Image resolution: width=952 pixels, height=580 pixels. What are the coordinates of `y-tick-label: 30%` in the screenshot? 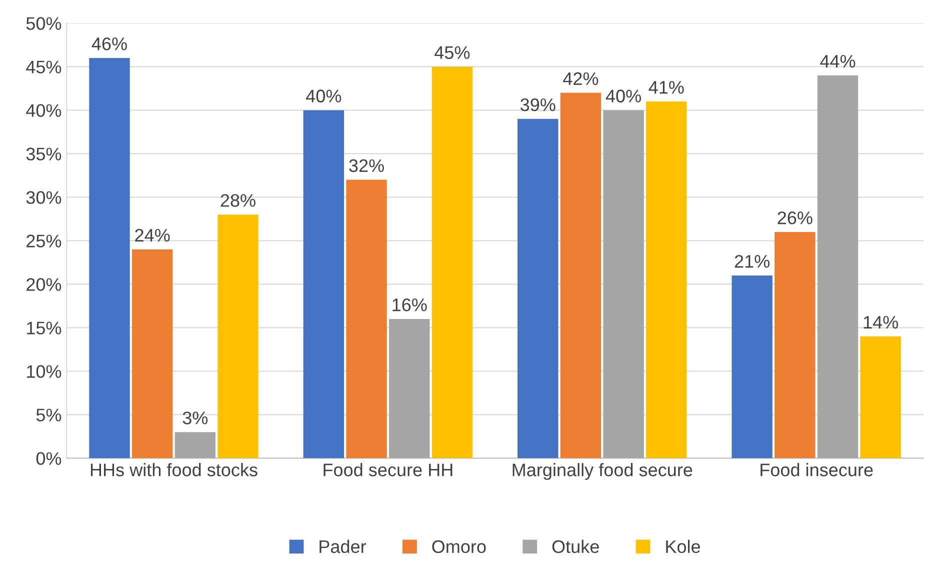 It's located at (44, 197).